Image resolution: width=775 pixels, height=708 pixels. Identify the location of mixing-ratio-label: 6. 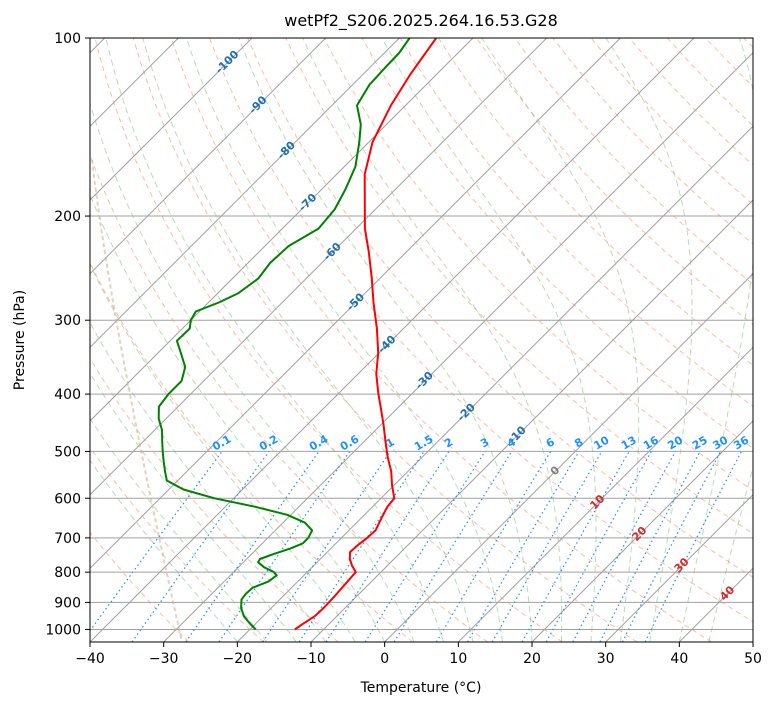
(550, 442).